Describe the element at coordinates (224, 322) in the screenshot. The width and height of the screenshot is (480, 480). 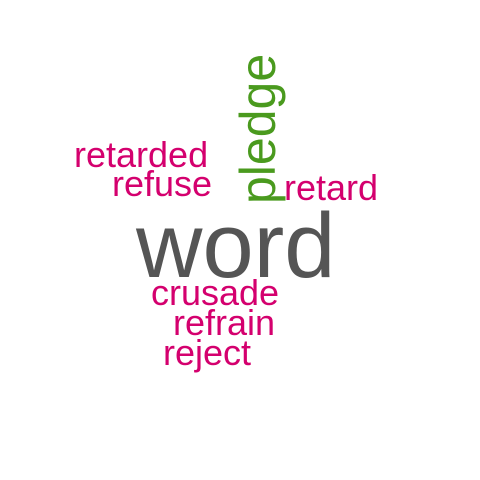
I see `cloud-word-refrain: refrain` at that location.